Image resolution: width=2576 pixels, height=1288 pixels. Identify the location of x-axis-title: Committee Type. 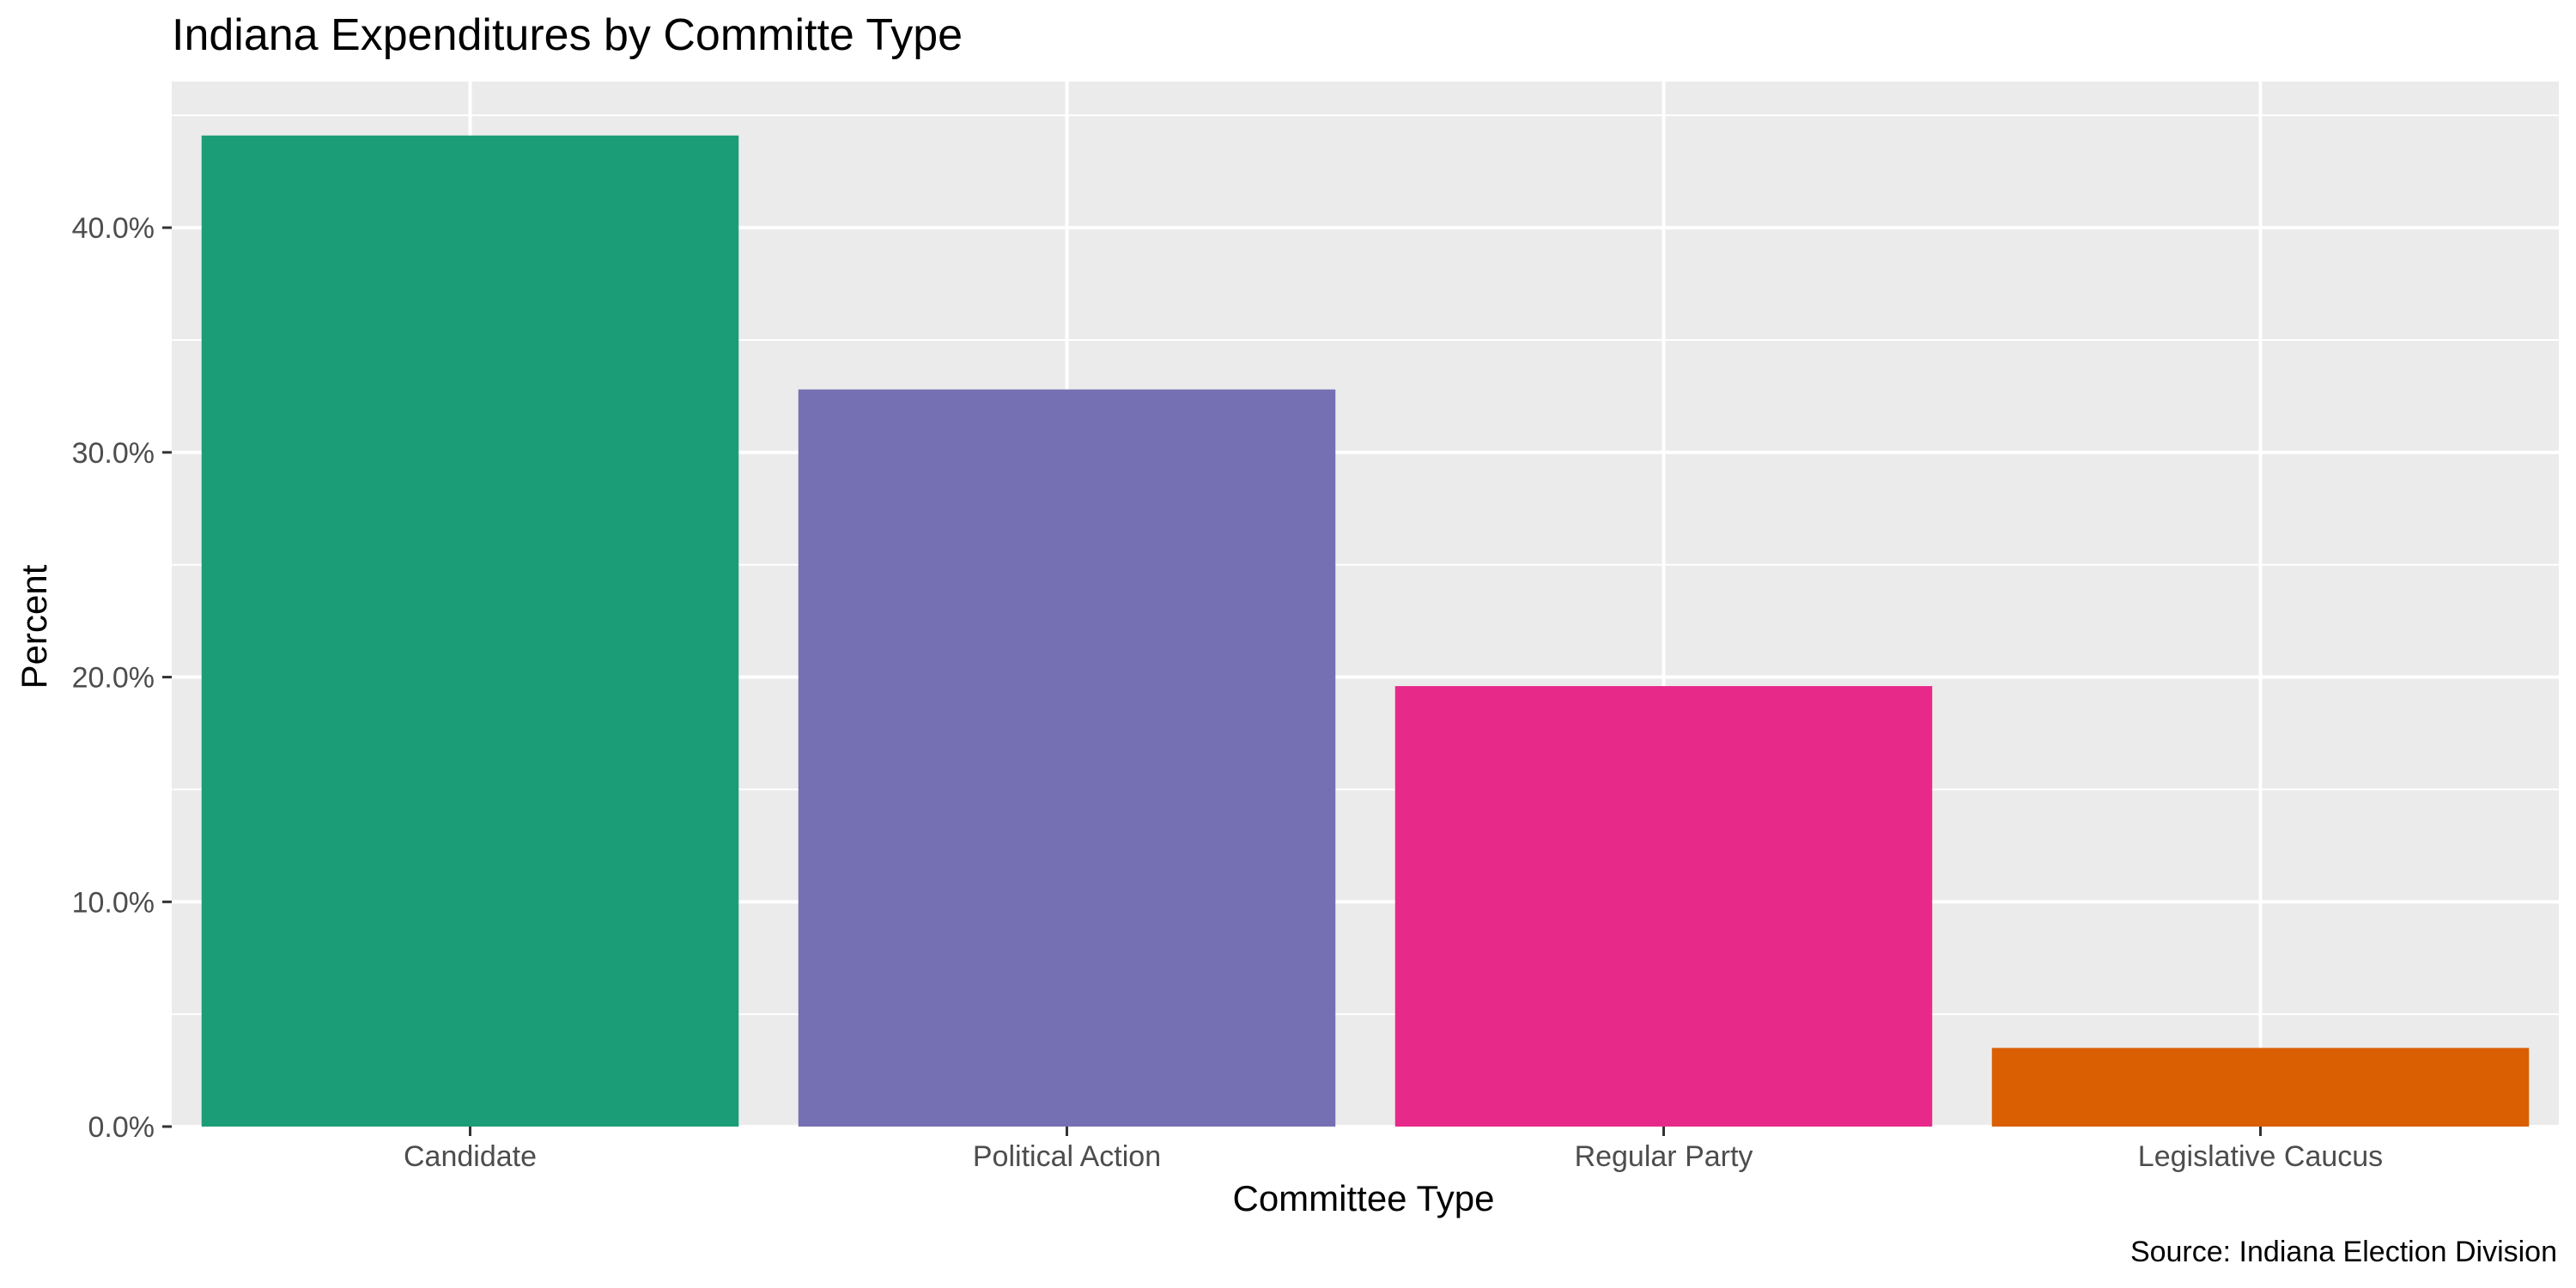
(1363, 1198).